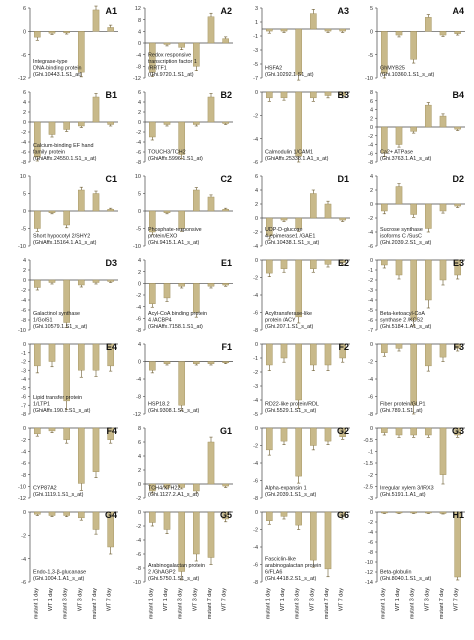 The image size is (474, 640). I want to click on gene-title-line: (Ghi.3763.1.A1_s_at), so click(405, 159).